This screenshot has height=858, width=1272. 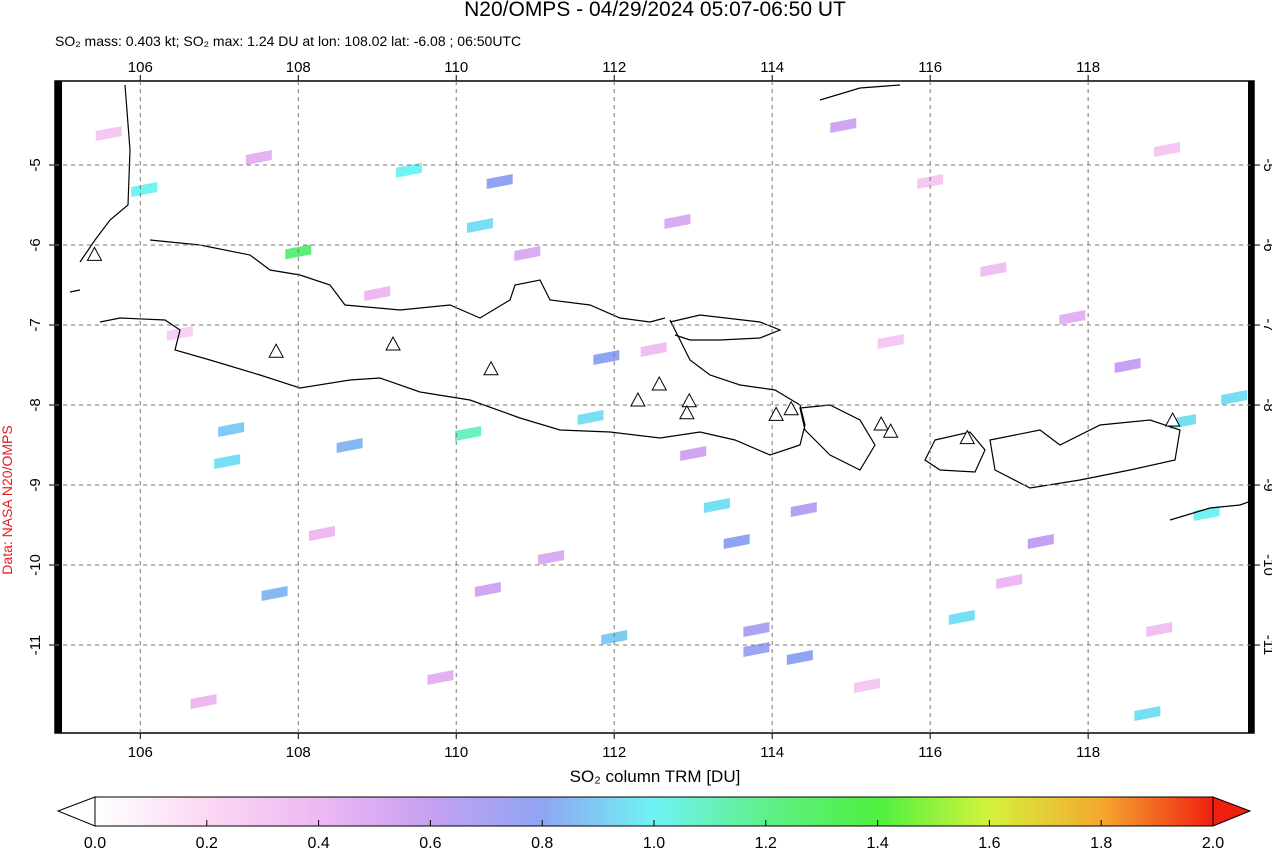 What do you see at coordinates (7, 499) in the screenshot?
I see `credit: Data: NASA N20/OMPS` at bounding box center [7, 499].